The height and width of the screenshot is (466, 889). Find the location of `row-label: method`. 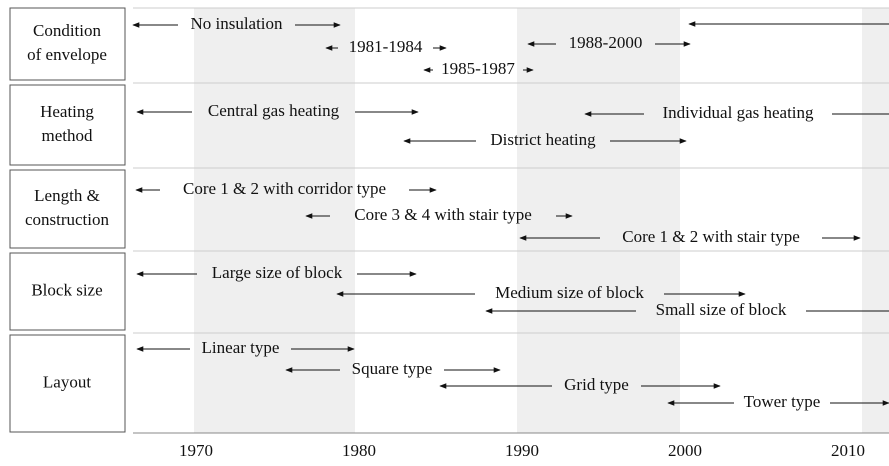

row-label: method is located at coordinates (67, 135).